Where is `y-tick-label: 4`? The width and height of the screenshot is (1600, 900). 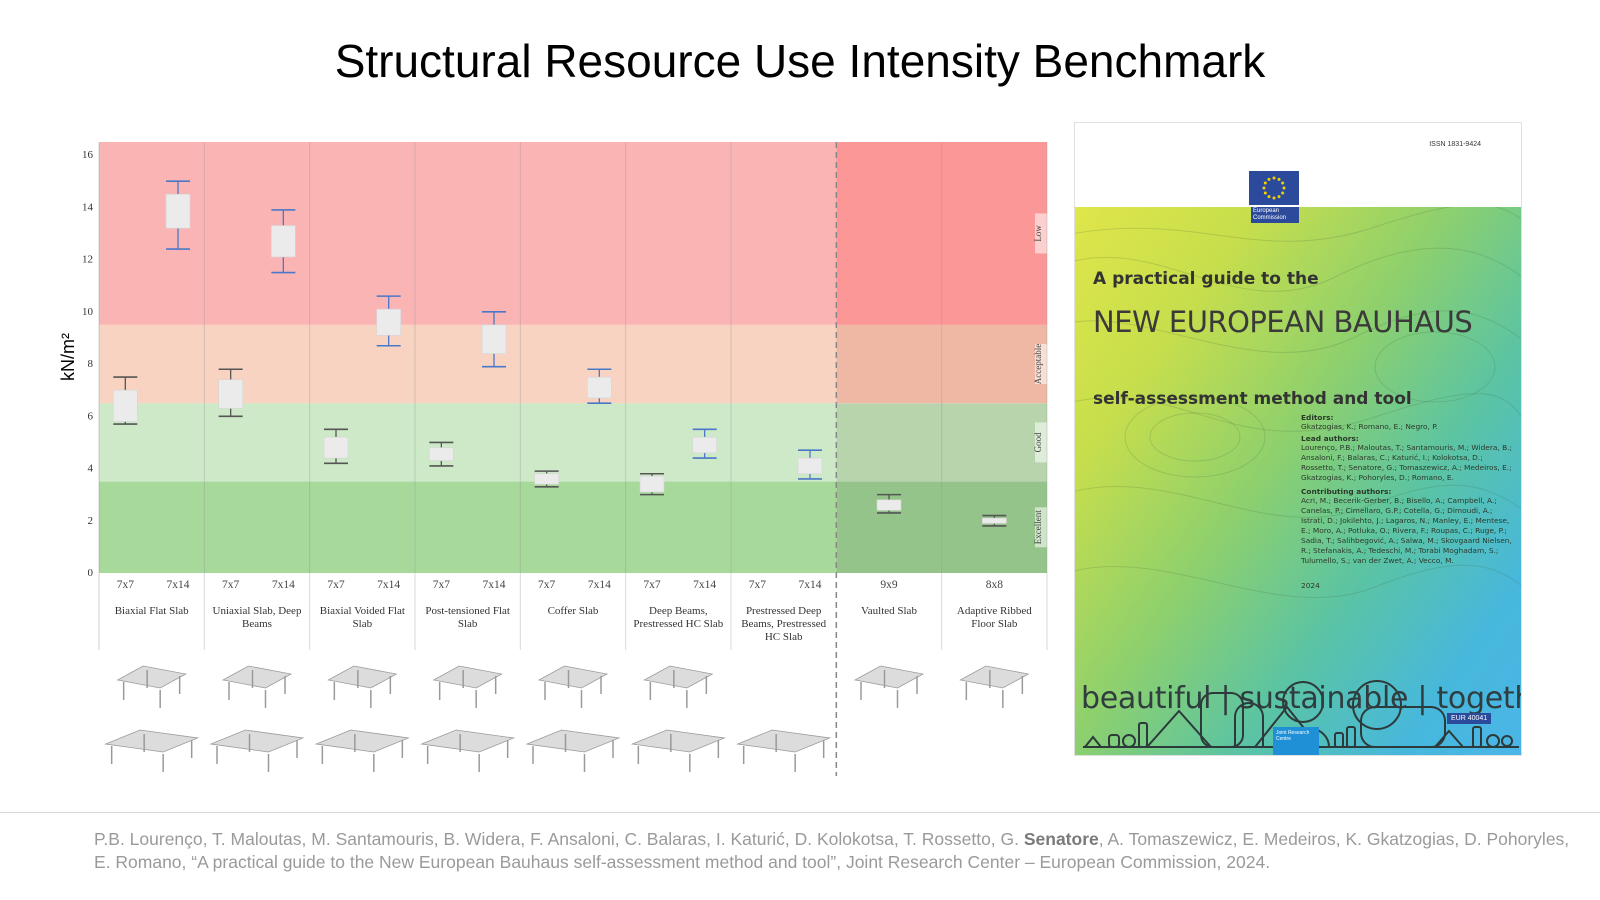 y-tick-label: 4 is located at coordinates (91, 469).